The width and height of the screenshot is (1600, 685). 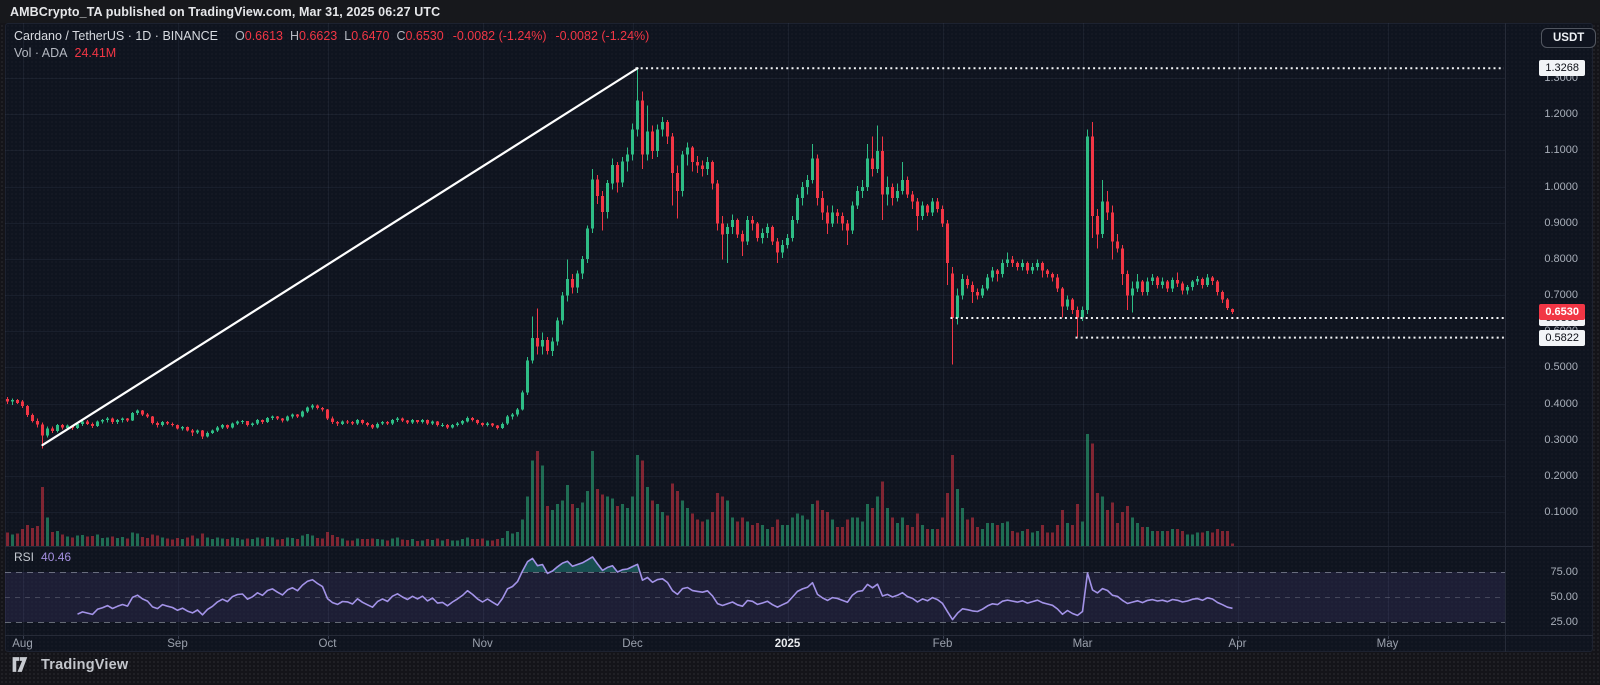 I want to click on rsi-tick-label: 75.00, so click(x=1564, y=572).